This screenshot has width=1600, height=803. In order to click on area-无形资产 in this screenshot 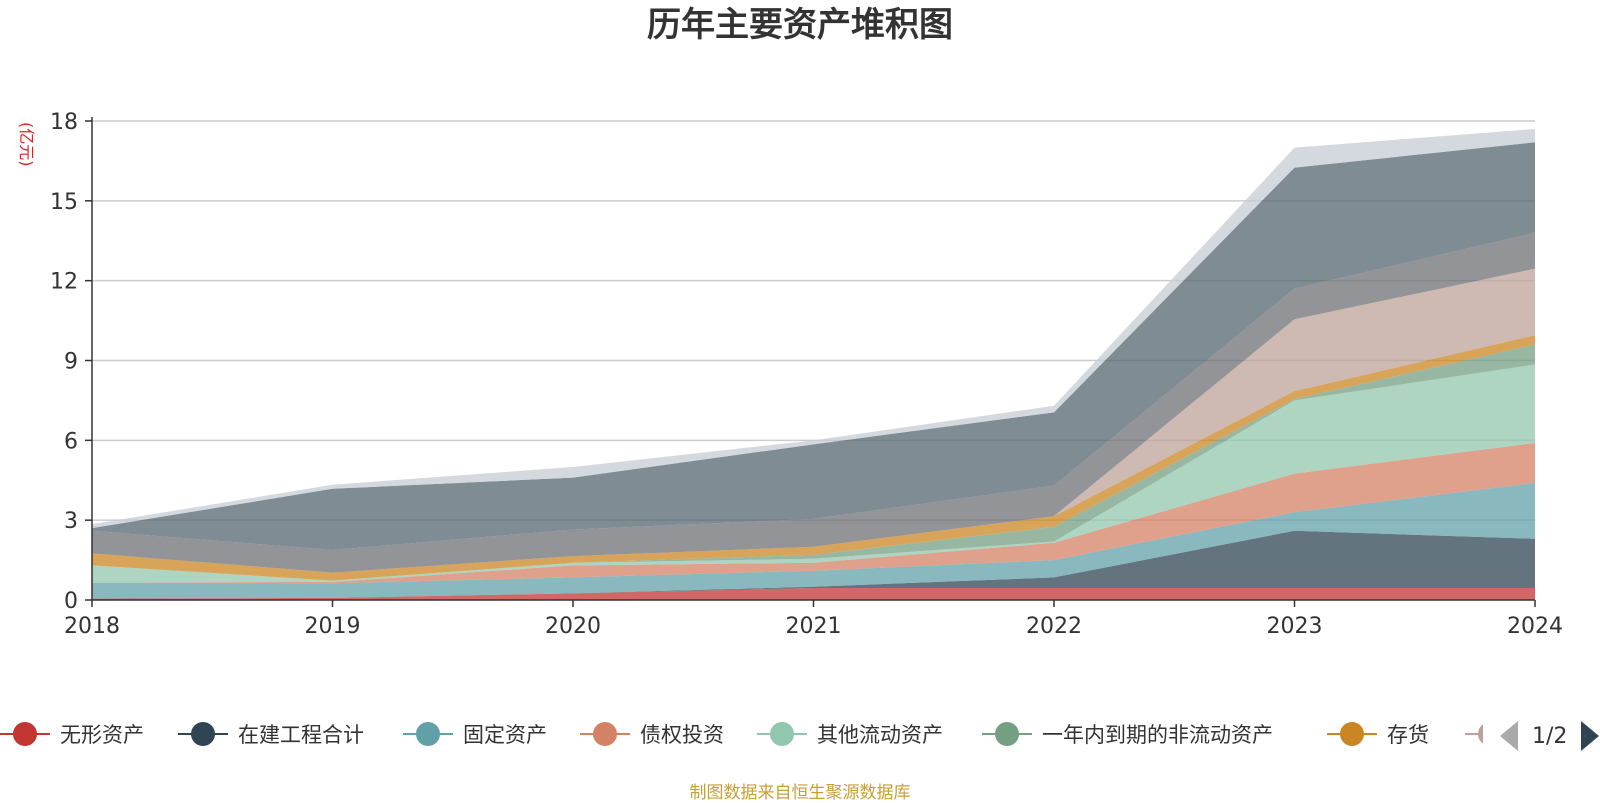, I will do `click(813, 594)`.